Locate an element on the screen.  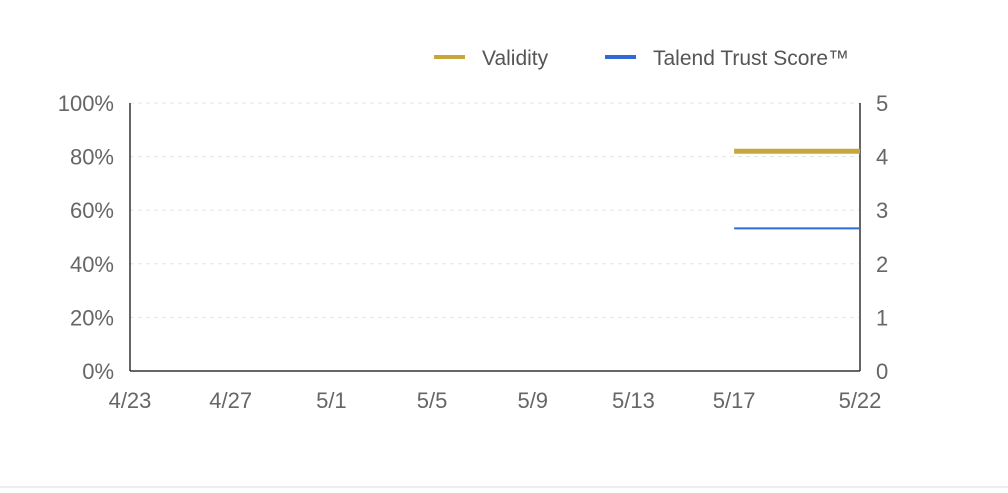
y-right-tick-label: 2 is located at coordinates (882, 264).